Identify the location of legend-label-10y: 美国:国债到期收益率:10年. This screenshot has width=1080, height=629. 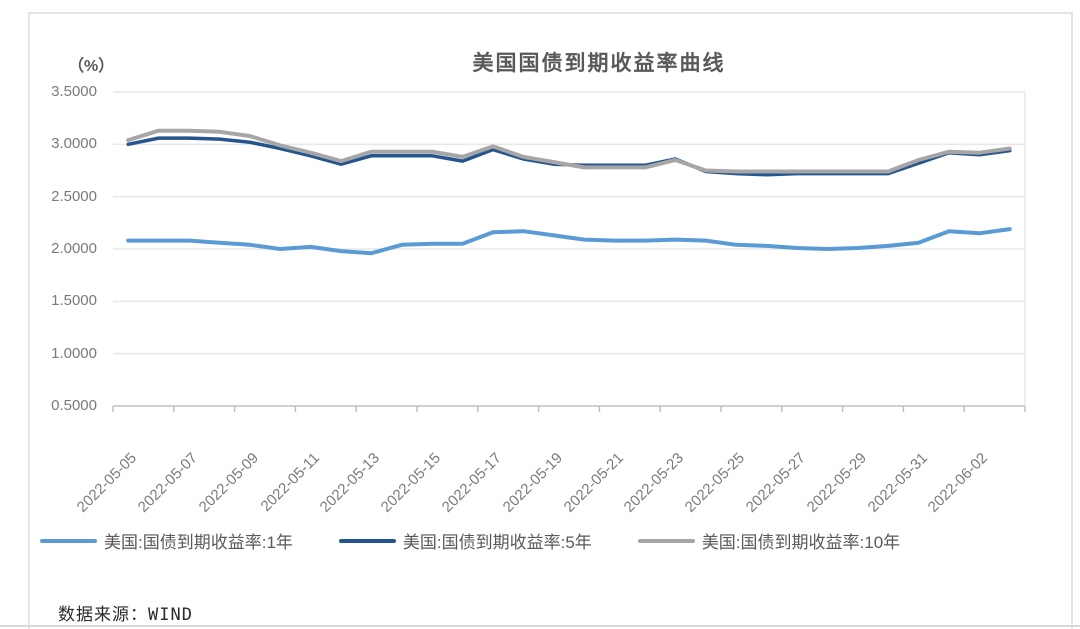
(801, 542).